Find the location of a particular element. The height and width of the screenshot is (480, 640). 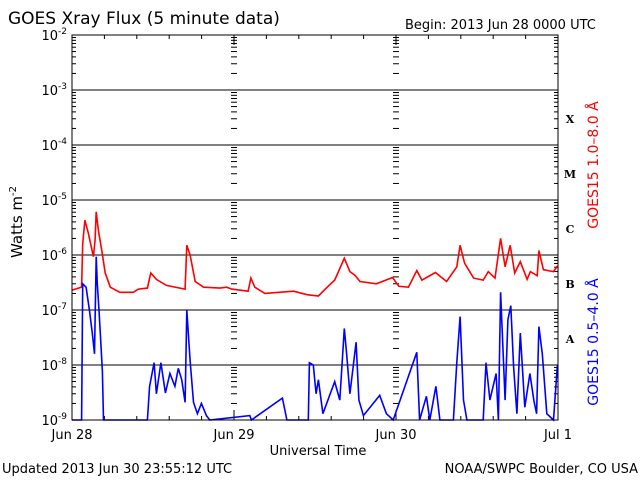

credit-text: NOAA/SWPC Boulder, CO USA is located at coordinates (541, 469).